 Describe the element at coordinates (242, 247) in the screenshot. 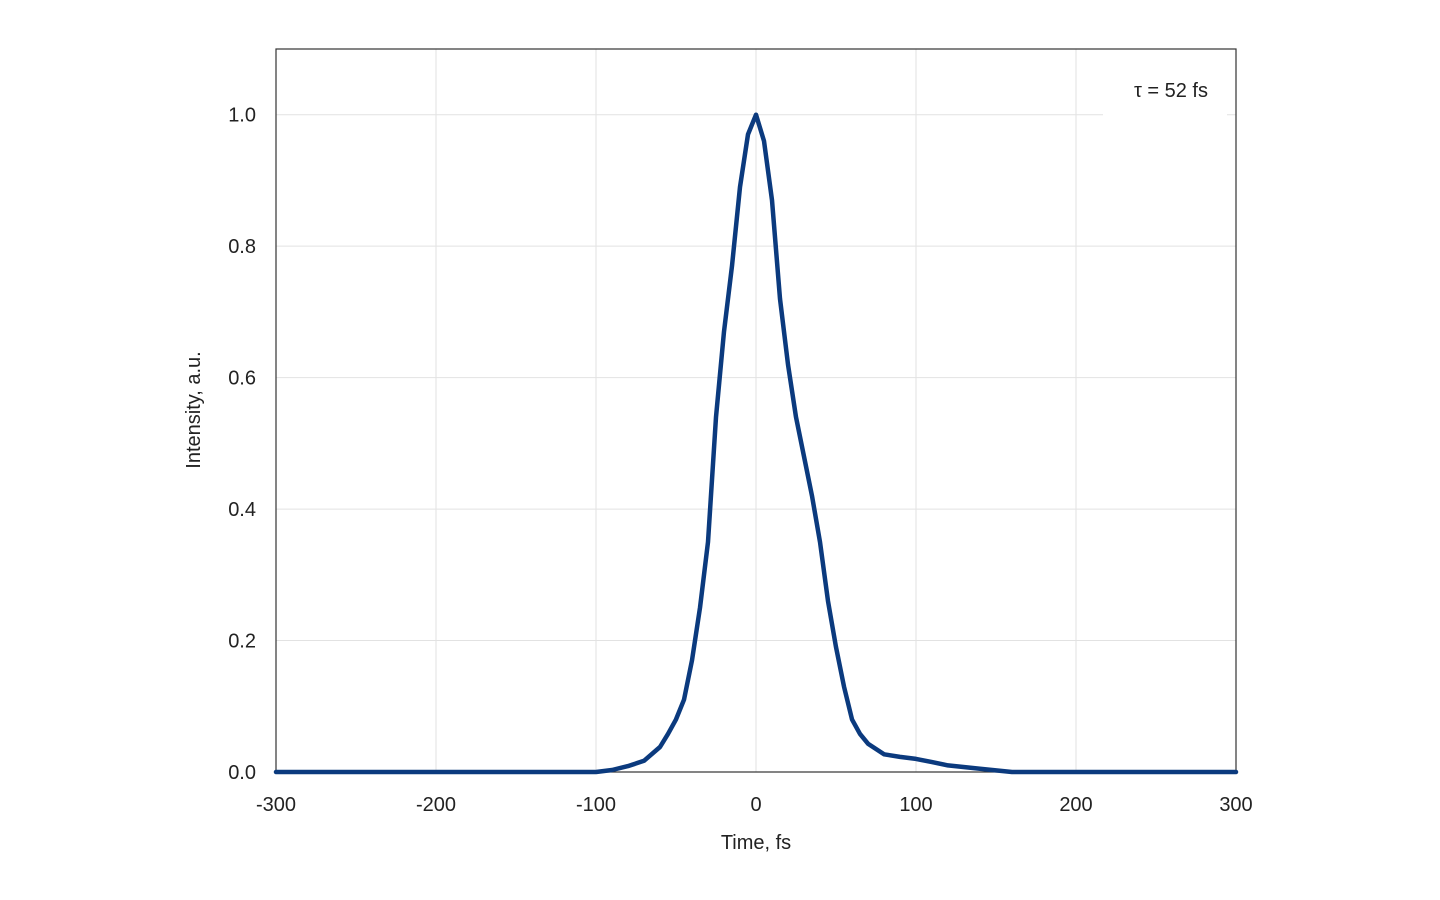

I see `y-tick-label: 0.8` at that location.